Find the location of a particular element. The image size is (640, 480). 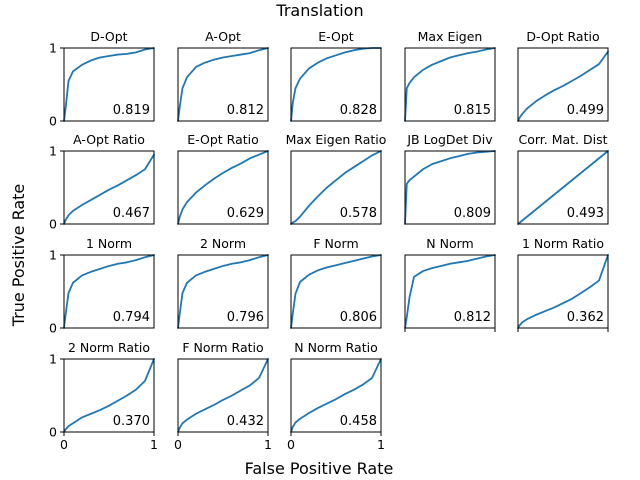

auc-label: 0.458 is located at coordinates (358, 421).